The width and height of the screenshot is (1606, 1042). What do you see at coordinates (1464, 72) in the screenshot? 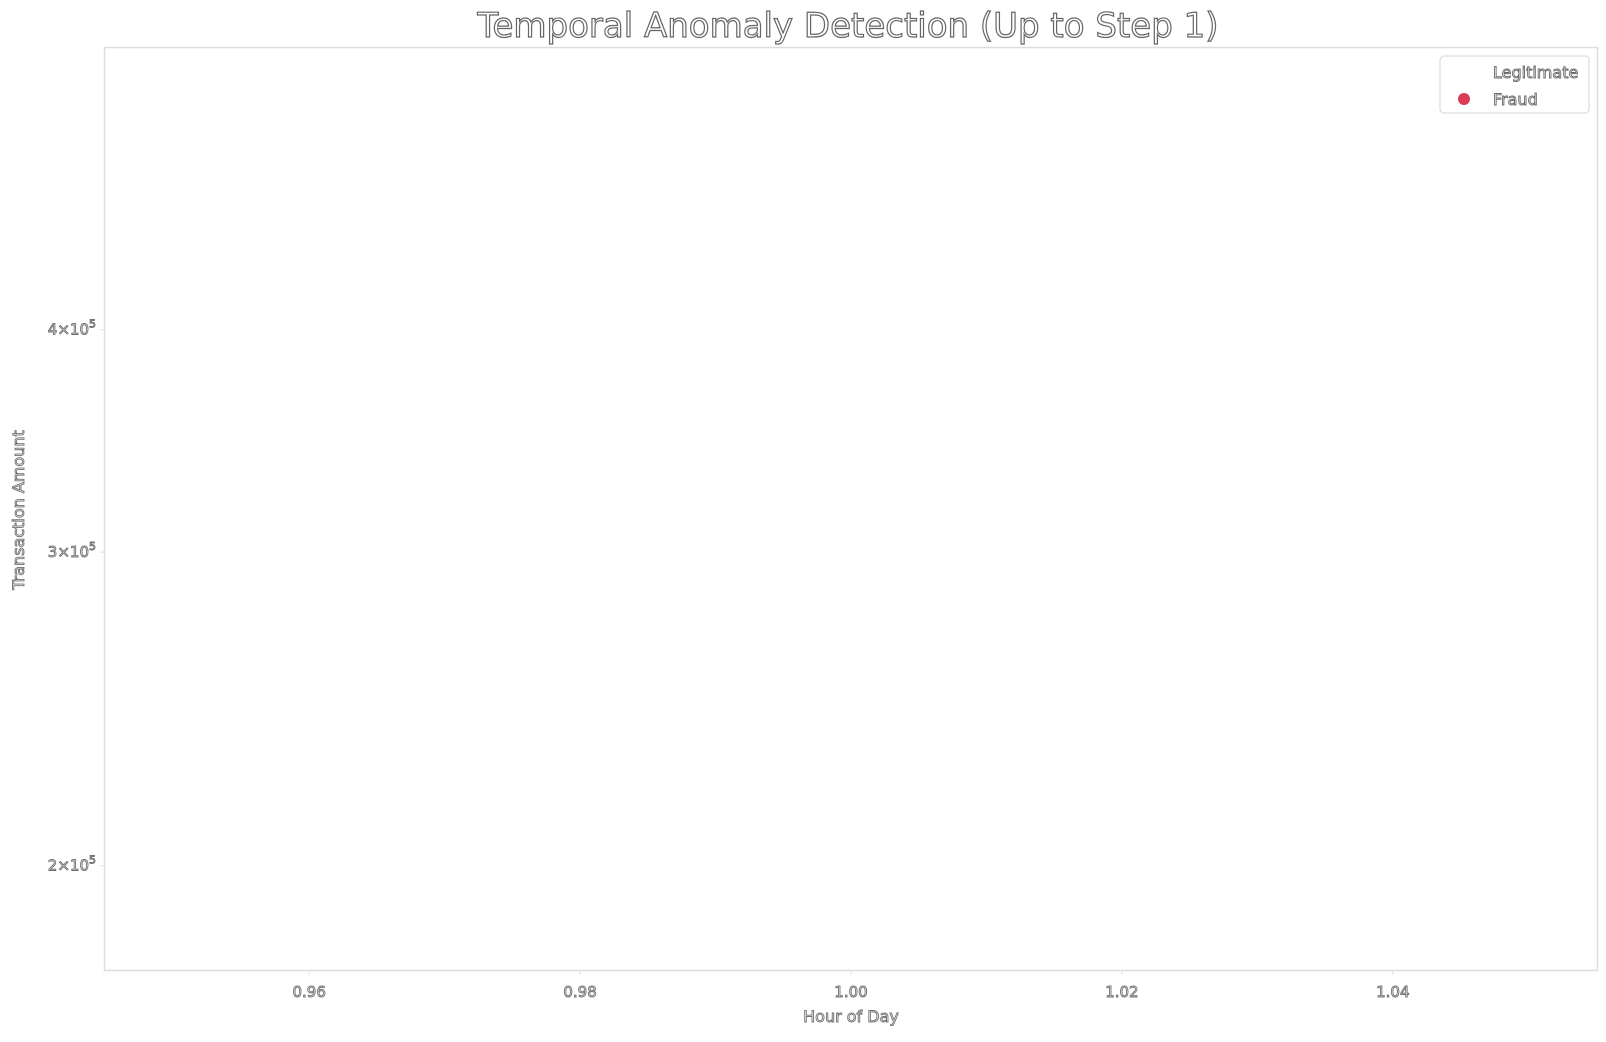
I see `legend-marker-legitimate` at bounding box center [1464, 72].